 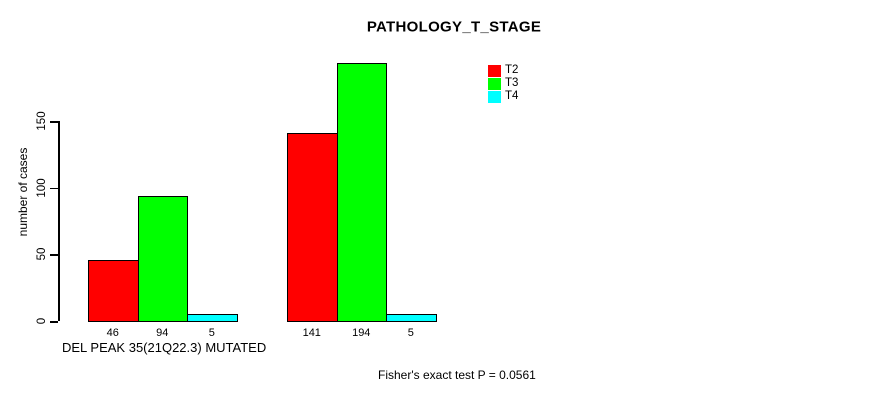 What do you see at coordinates (164, 347) in the screenshot?
I see `x-axis-label: DEL PEAK 35(21Q22.3) MUTATED` at bounding box center [164, 347].